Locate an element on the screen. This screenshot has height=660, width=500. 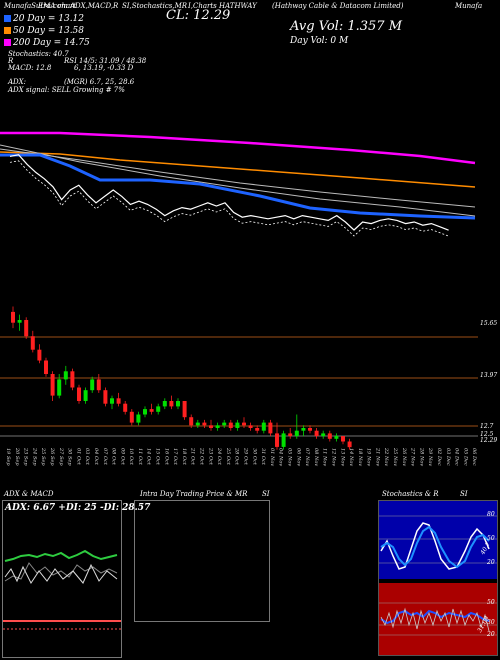
date-tick-label: 31 Oct is located at coordinates (263, 457).